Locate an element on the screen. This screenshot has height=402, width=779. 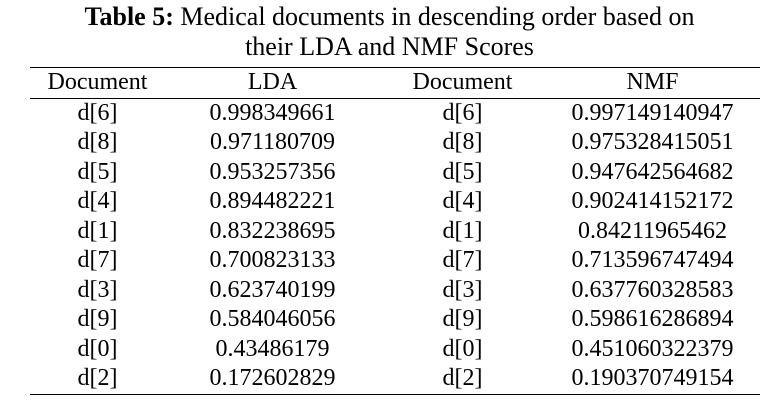
table-cell: 0.84211965462 is located at coordinates (652, 230).